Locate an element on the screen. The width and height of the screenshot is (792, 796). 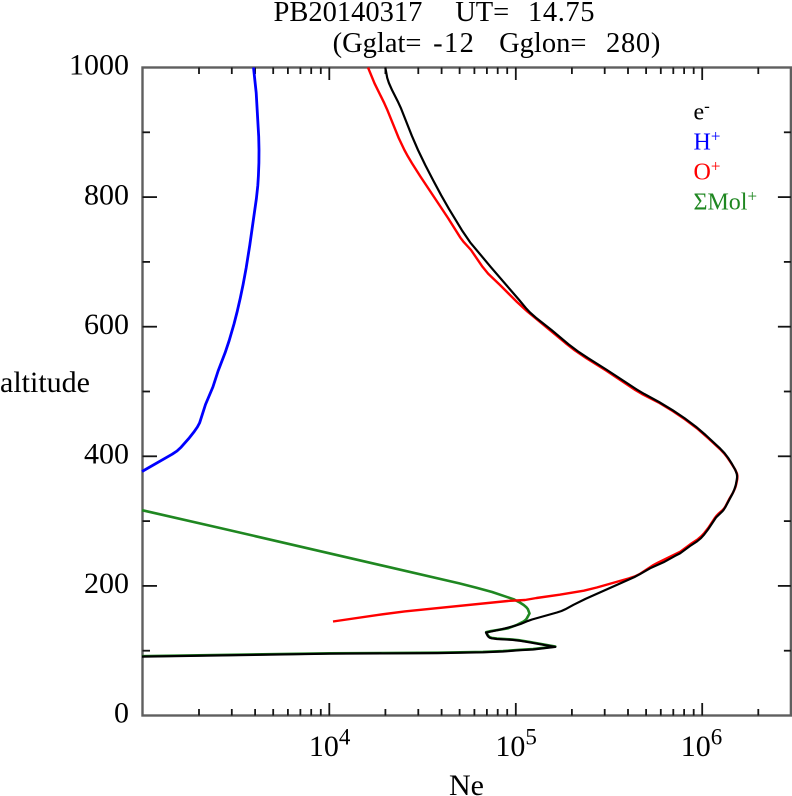
svg-text: ΣMol+ is located at coordinates (726, 201).